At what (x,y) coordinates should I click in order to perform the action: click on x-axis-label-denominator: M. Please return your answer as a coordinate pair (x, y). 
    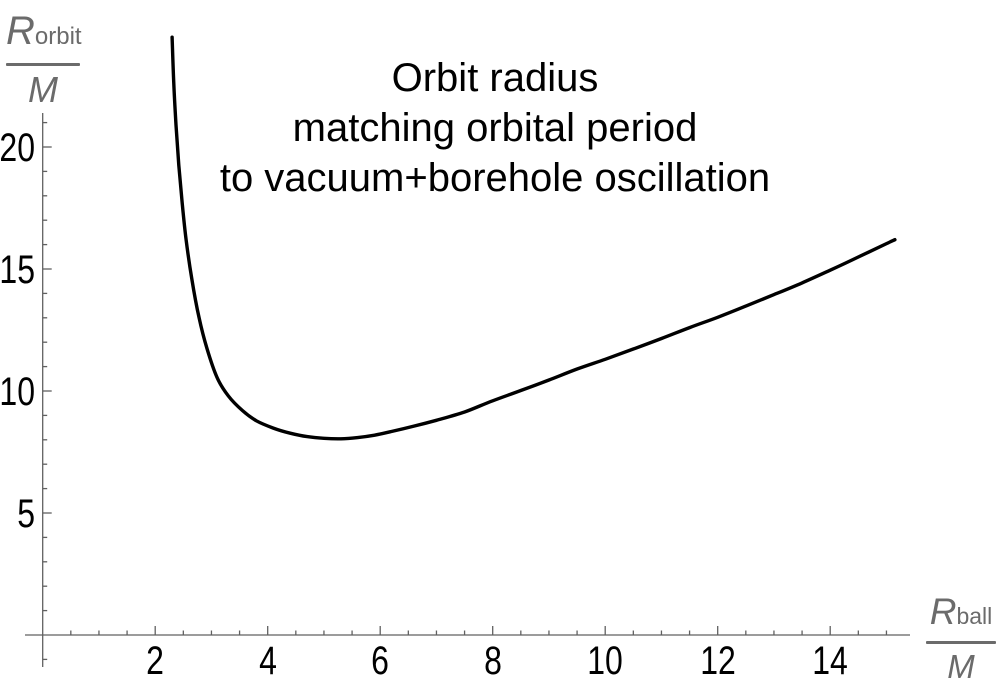
    Looking at the image, I should click on (961, 666).